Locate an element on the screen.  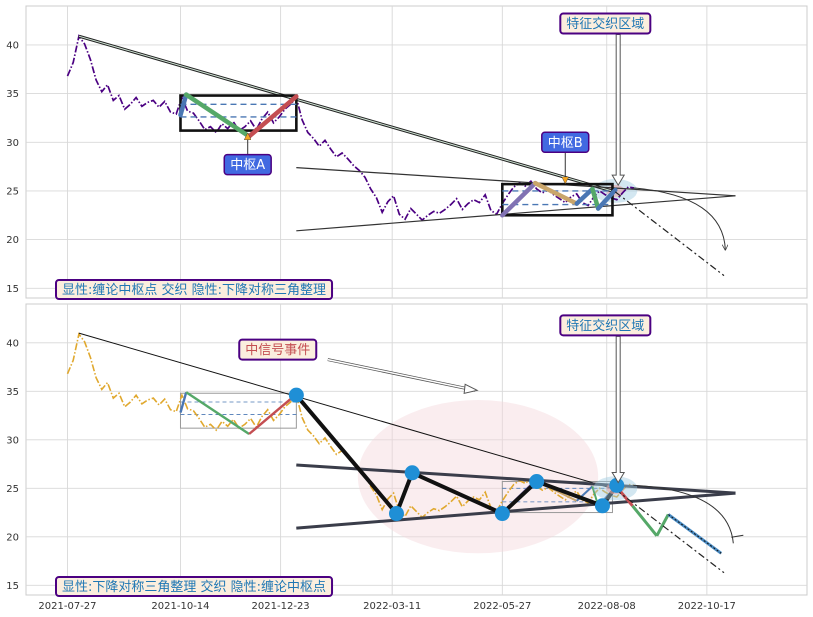
signal-event-label-box is located at coordinates (278, 349).